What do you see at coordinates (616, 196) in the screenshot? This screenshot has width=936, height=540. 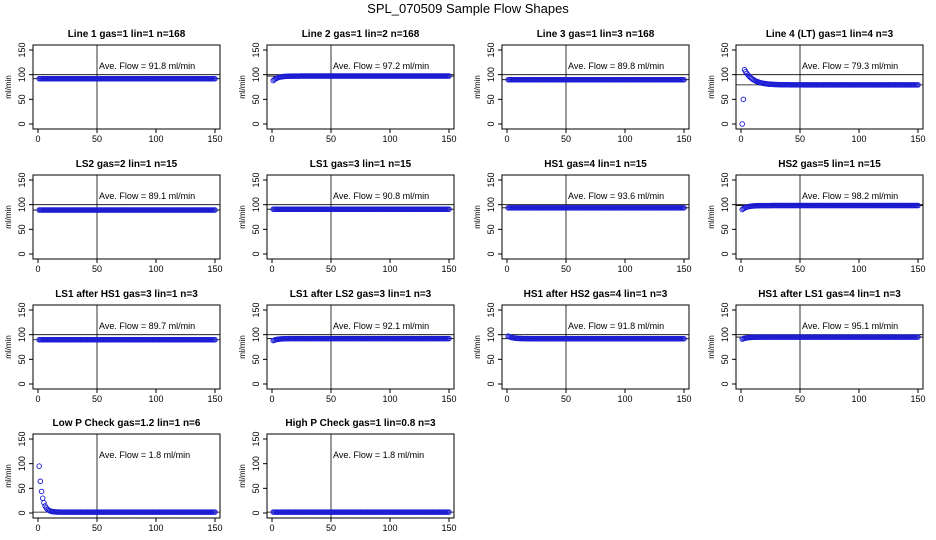 I see `average-flow-annotation: Ave. Flow = 93.6 ml/min` at bounding box center [616, 196].